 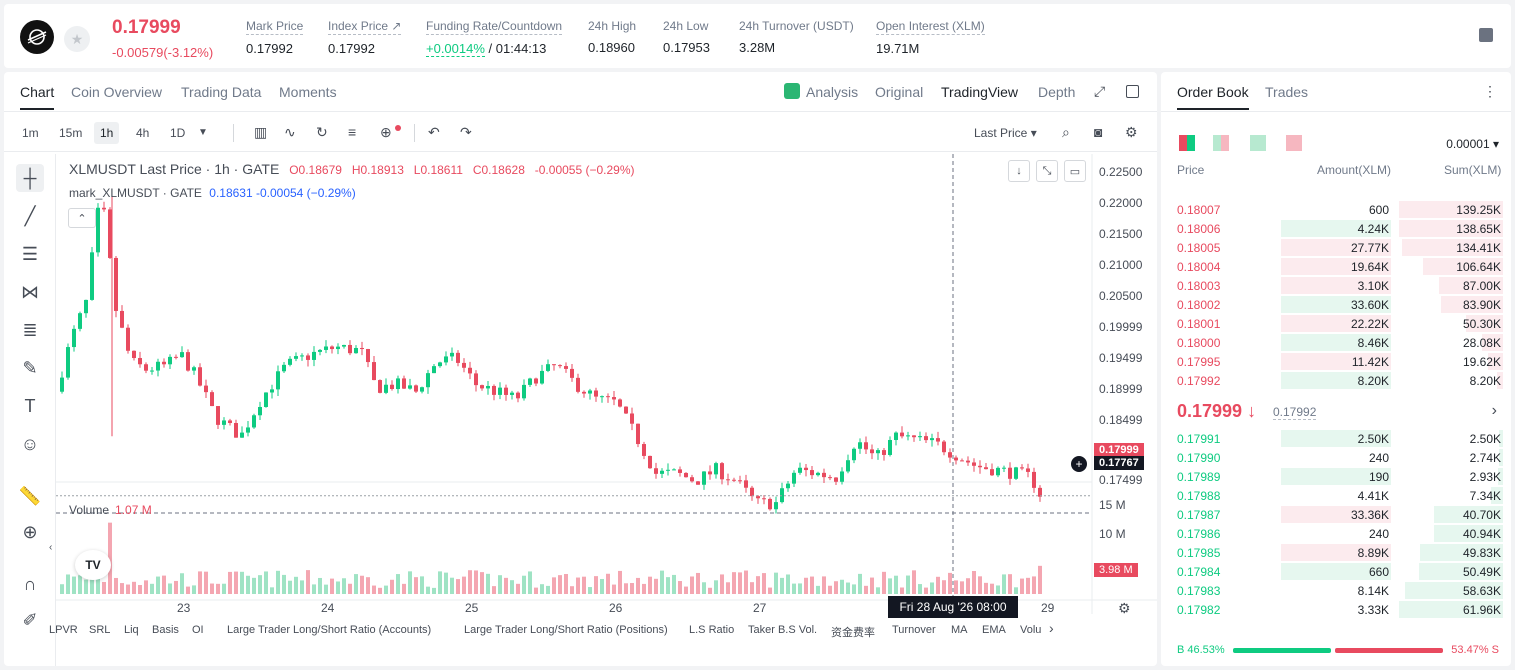 What do you see at coordinates (30, 133) in the screenshot?
I see `timeframe-1m: 1m` at bounding box center [30, 133].